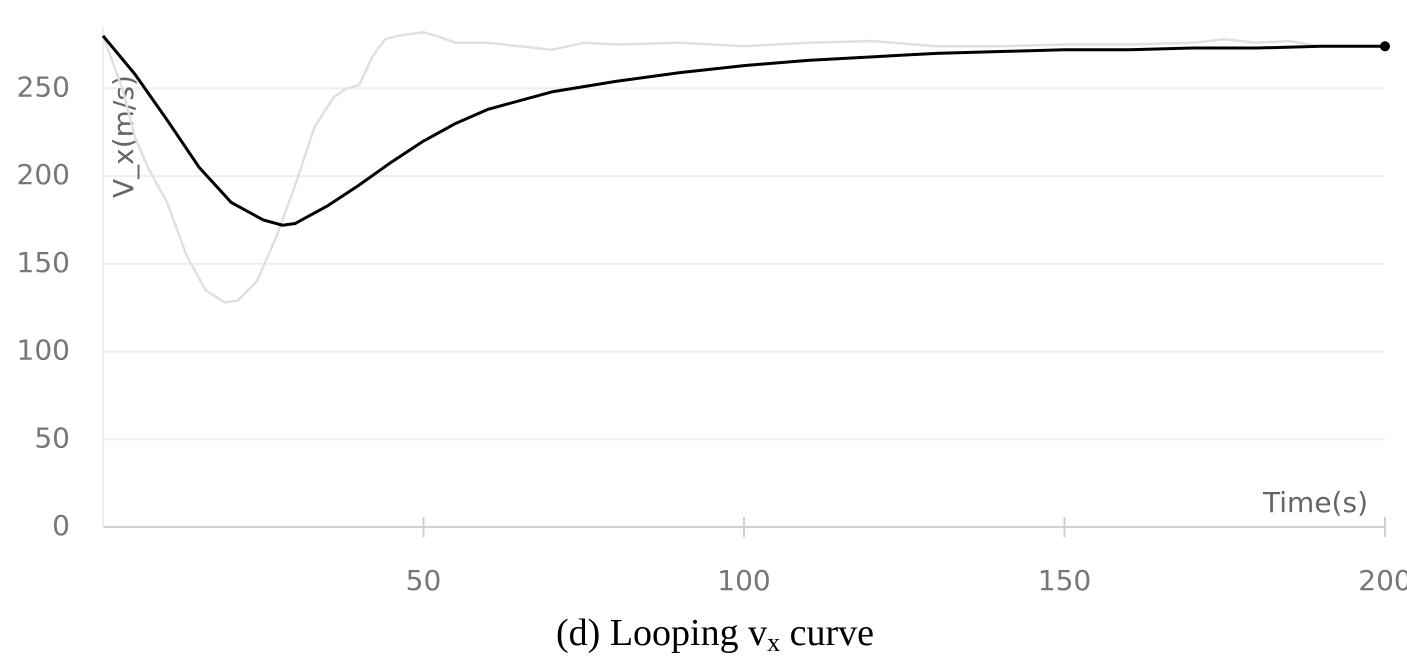  I want to click on caption-subscript: x, so click(773, 642).